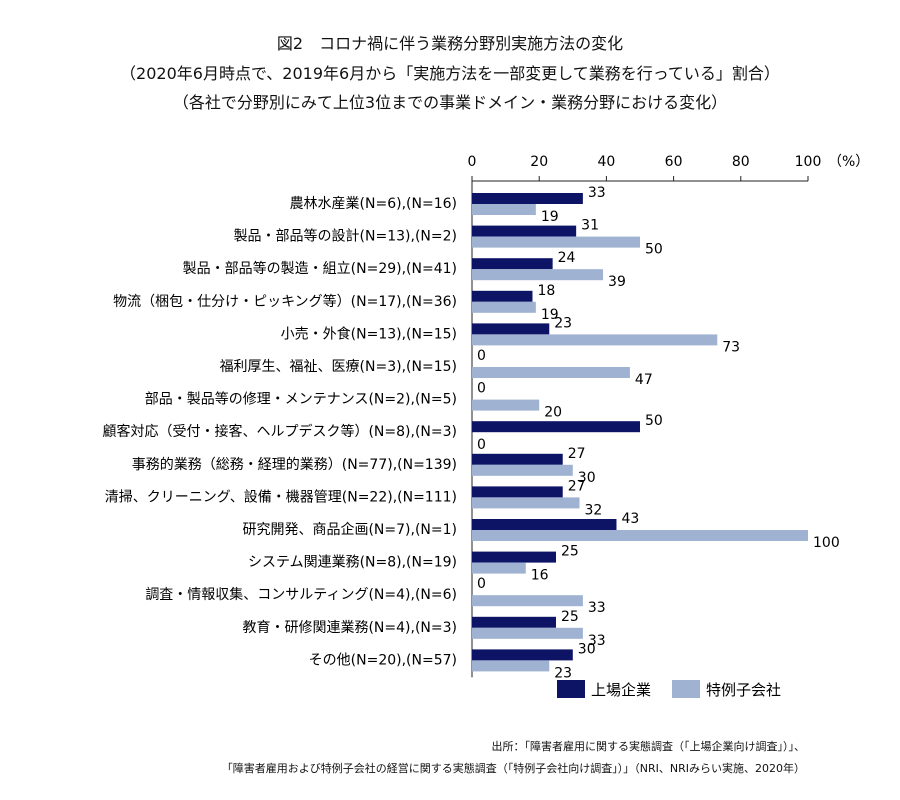 This screenshot has height=800, width=900. What do you see at coordinates (349, 628) in the screenshot?
I see `category-label: 教育・研修関連業務(N=4),(N=3)` at bounding box center [349, 628].